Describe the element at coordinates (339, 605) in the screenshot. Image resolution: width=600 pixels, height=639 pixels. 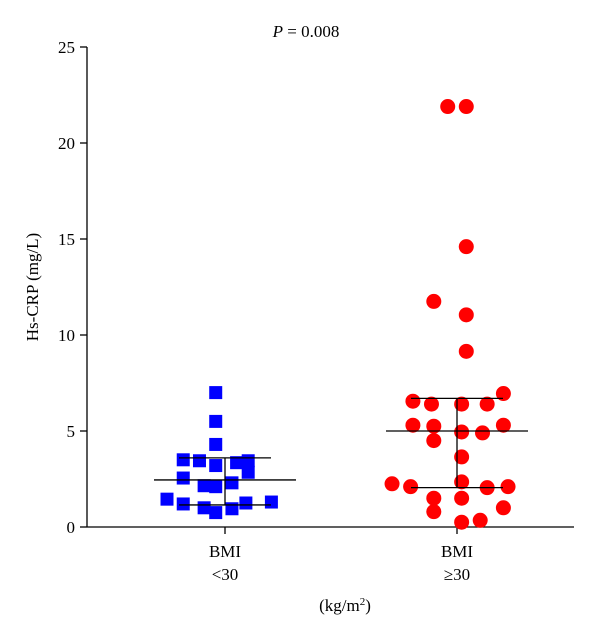
I see `x-axis-title-base: (kg/m` at that location.